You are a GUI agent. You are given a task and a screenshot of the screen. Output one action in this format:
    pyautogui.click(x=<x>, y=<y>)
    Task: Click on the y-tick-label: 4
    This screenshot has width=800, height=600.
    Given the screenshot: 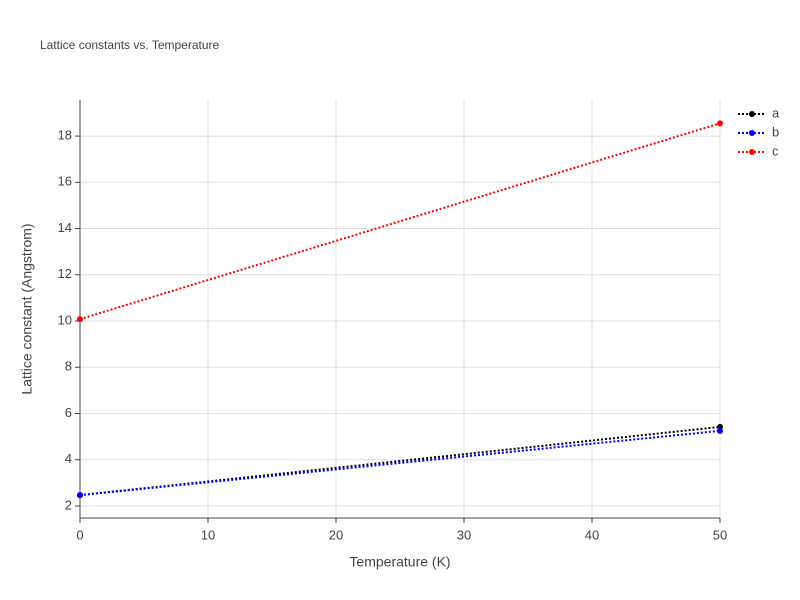 What is the action you would take?
    pyautogui.click(x=68, y=458)
    